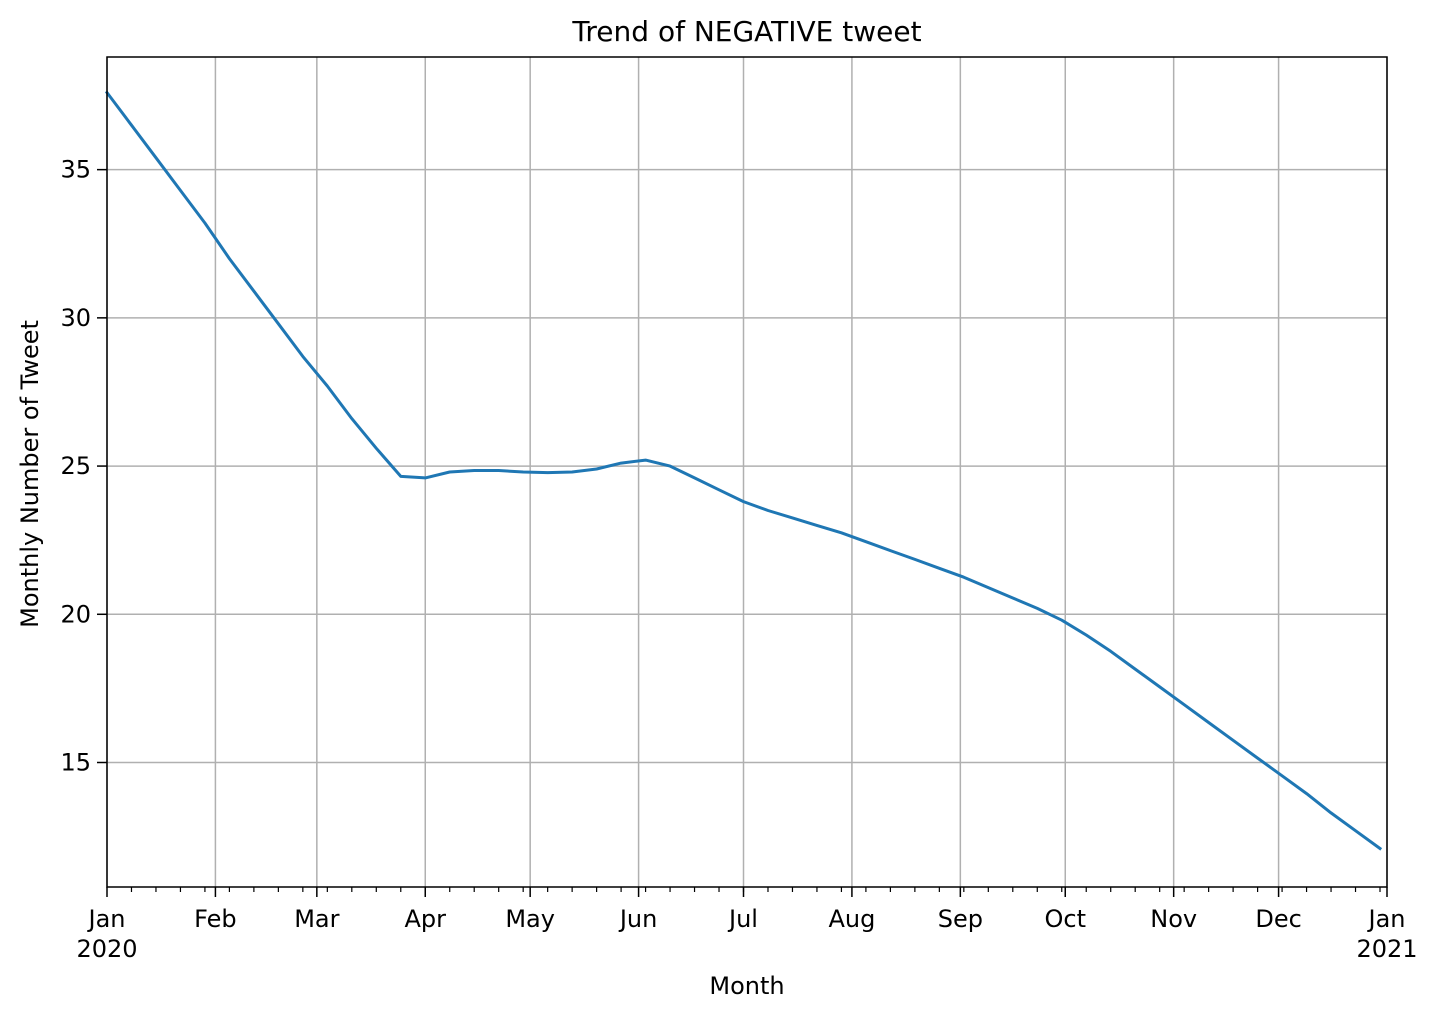  I want to click on x-tick-label: Mar, so click(316, 919).